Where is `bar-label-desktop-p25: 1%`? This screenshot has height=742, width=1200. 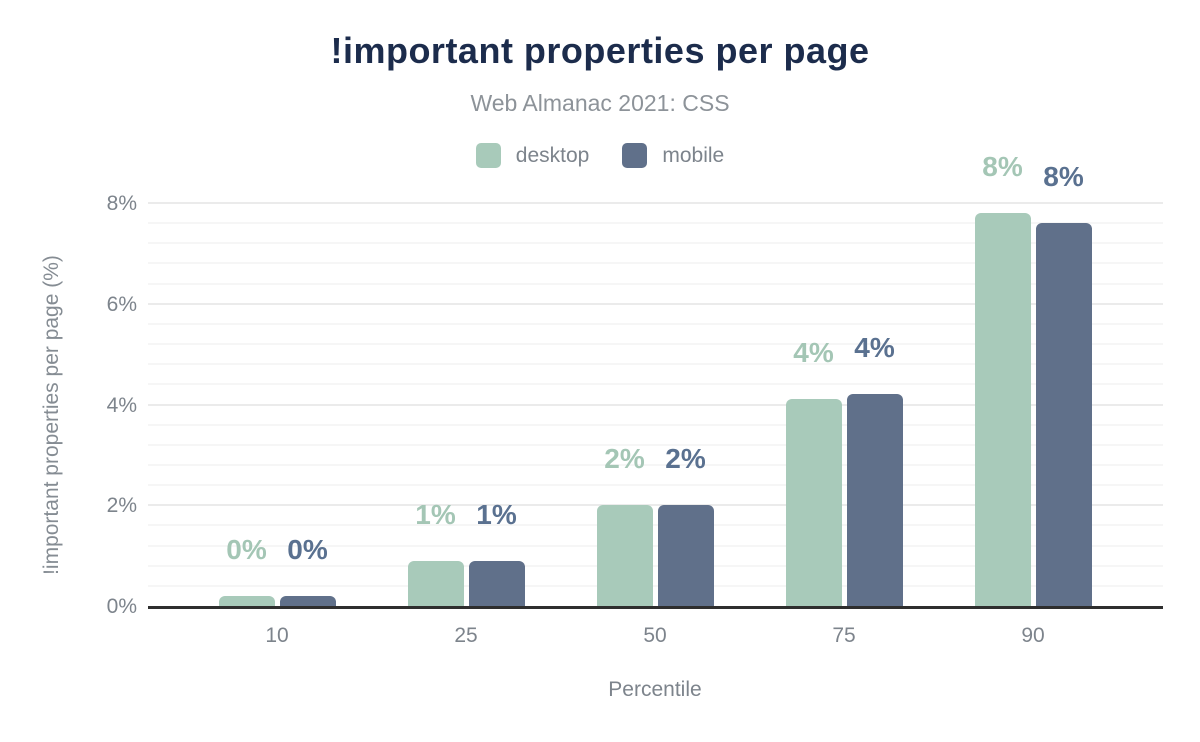 bar-label-desktop-p25: 1% is located at coordinates (435, 514).